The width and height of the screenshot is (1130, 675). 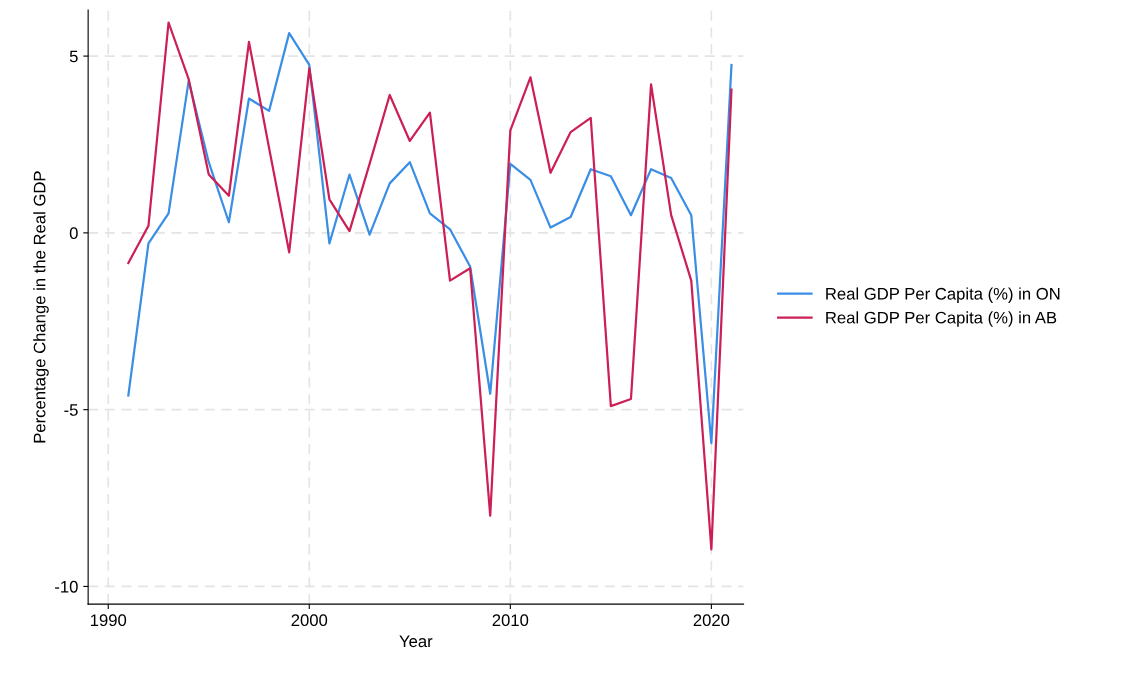 What do you see at coordinates (66, 586) in the screenshot?
I see `y-tick-label: -10` at bounding box center [66, 586].